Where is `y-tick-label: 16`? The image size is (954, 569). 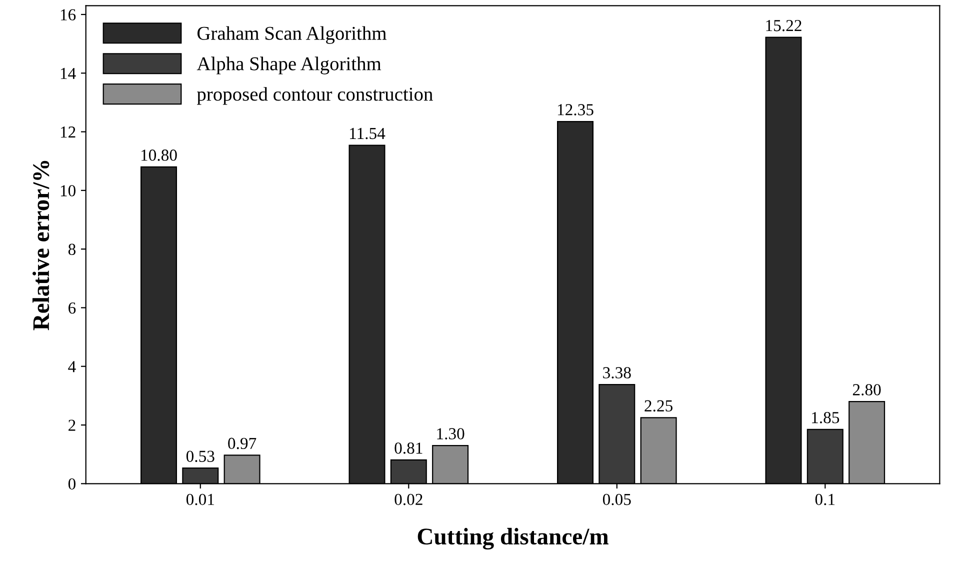
y-tick-label: 16 is located at coordinates (68, 14).